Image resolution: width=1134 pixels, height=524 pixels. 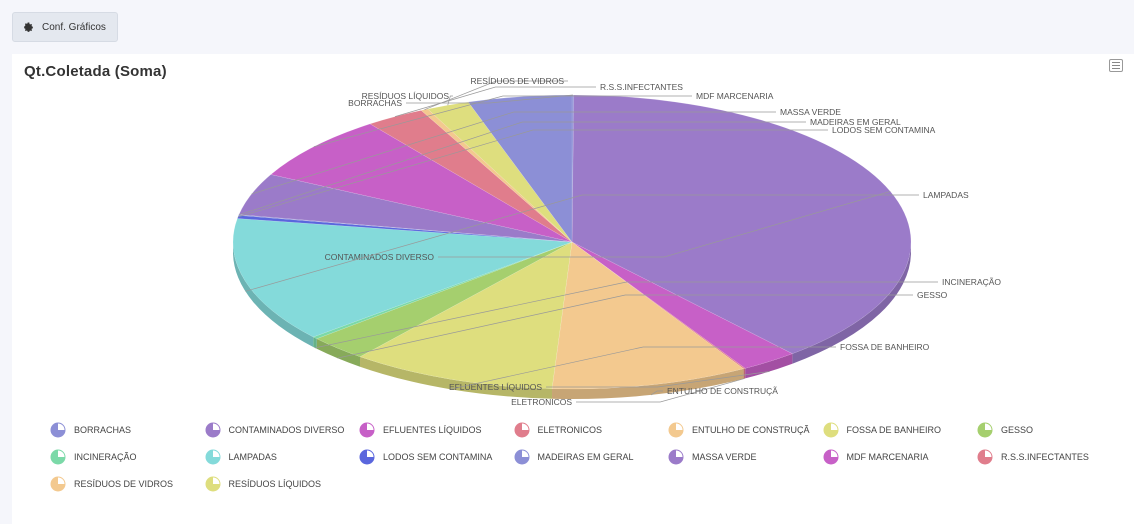 I want to click on slice-data-label: ENTULHO DE CONSTRUÇÃ, so click(x=722, y=391).